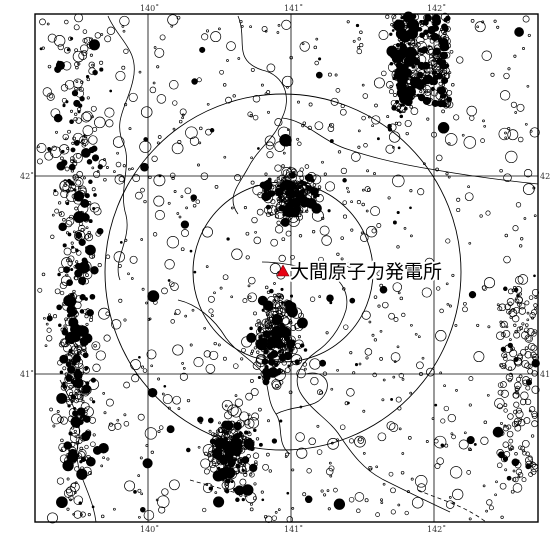 This screenshot has width=550, height=536. I want to click on site-label-halo: 大間原子力発電所, so click(366, 272).